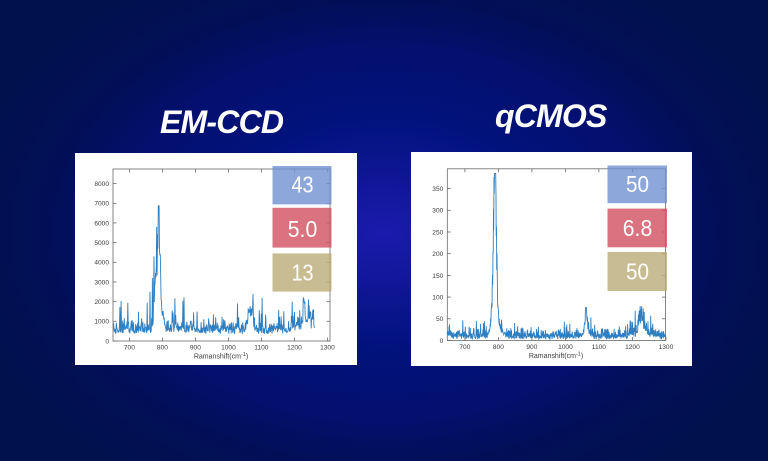  What do you see at coordinates (303, 272) in the screenshot?
I see `svg-text: 13` at bounding box center [303, 272].